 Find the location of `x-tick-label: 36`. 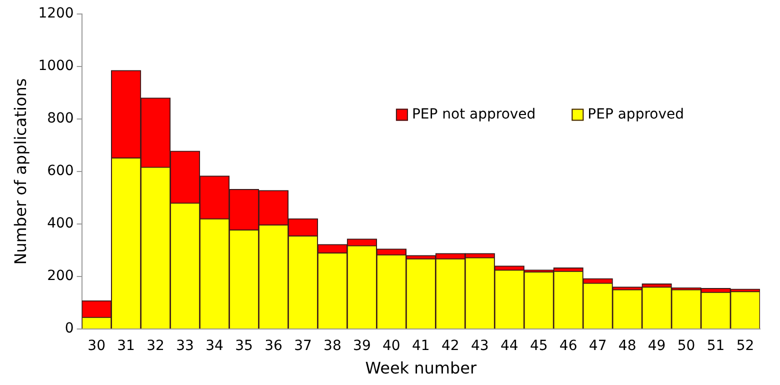

x-tick-label: 36 is located at coordinates (273, 346).